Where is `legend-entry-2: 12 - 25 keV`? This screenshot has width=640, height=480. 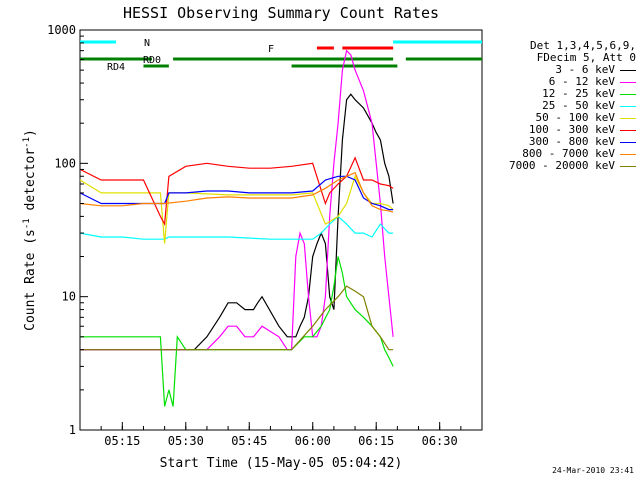 legend-entry-2: 12 - 25 keV is located at coordinates (560, 94).